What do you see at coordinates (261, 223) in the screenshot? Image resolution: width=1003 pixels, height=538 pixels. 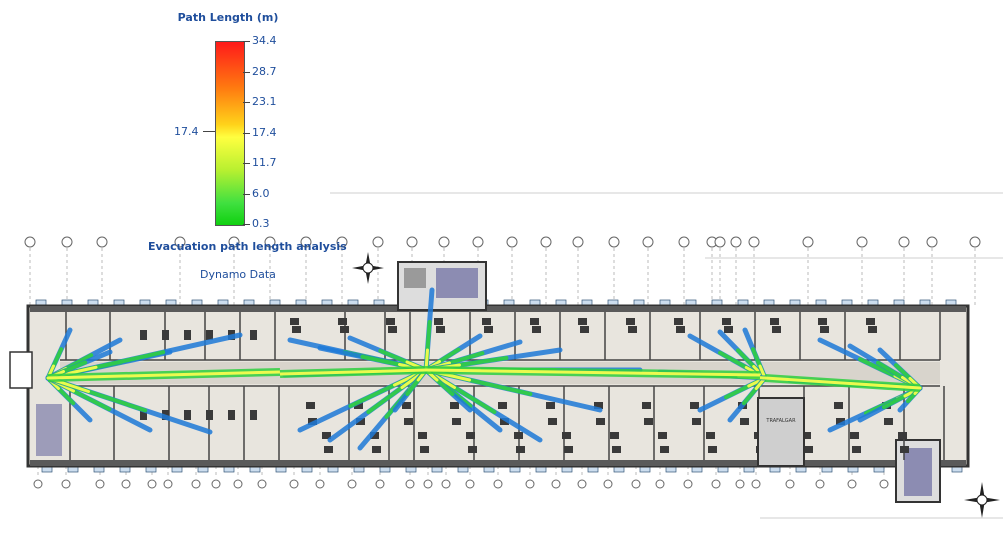 I see `legend-tick-label: 0.3` at bounding box center [261, 223].